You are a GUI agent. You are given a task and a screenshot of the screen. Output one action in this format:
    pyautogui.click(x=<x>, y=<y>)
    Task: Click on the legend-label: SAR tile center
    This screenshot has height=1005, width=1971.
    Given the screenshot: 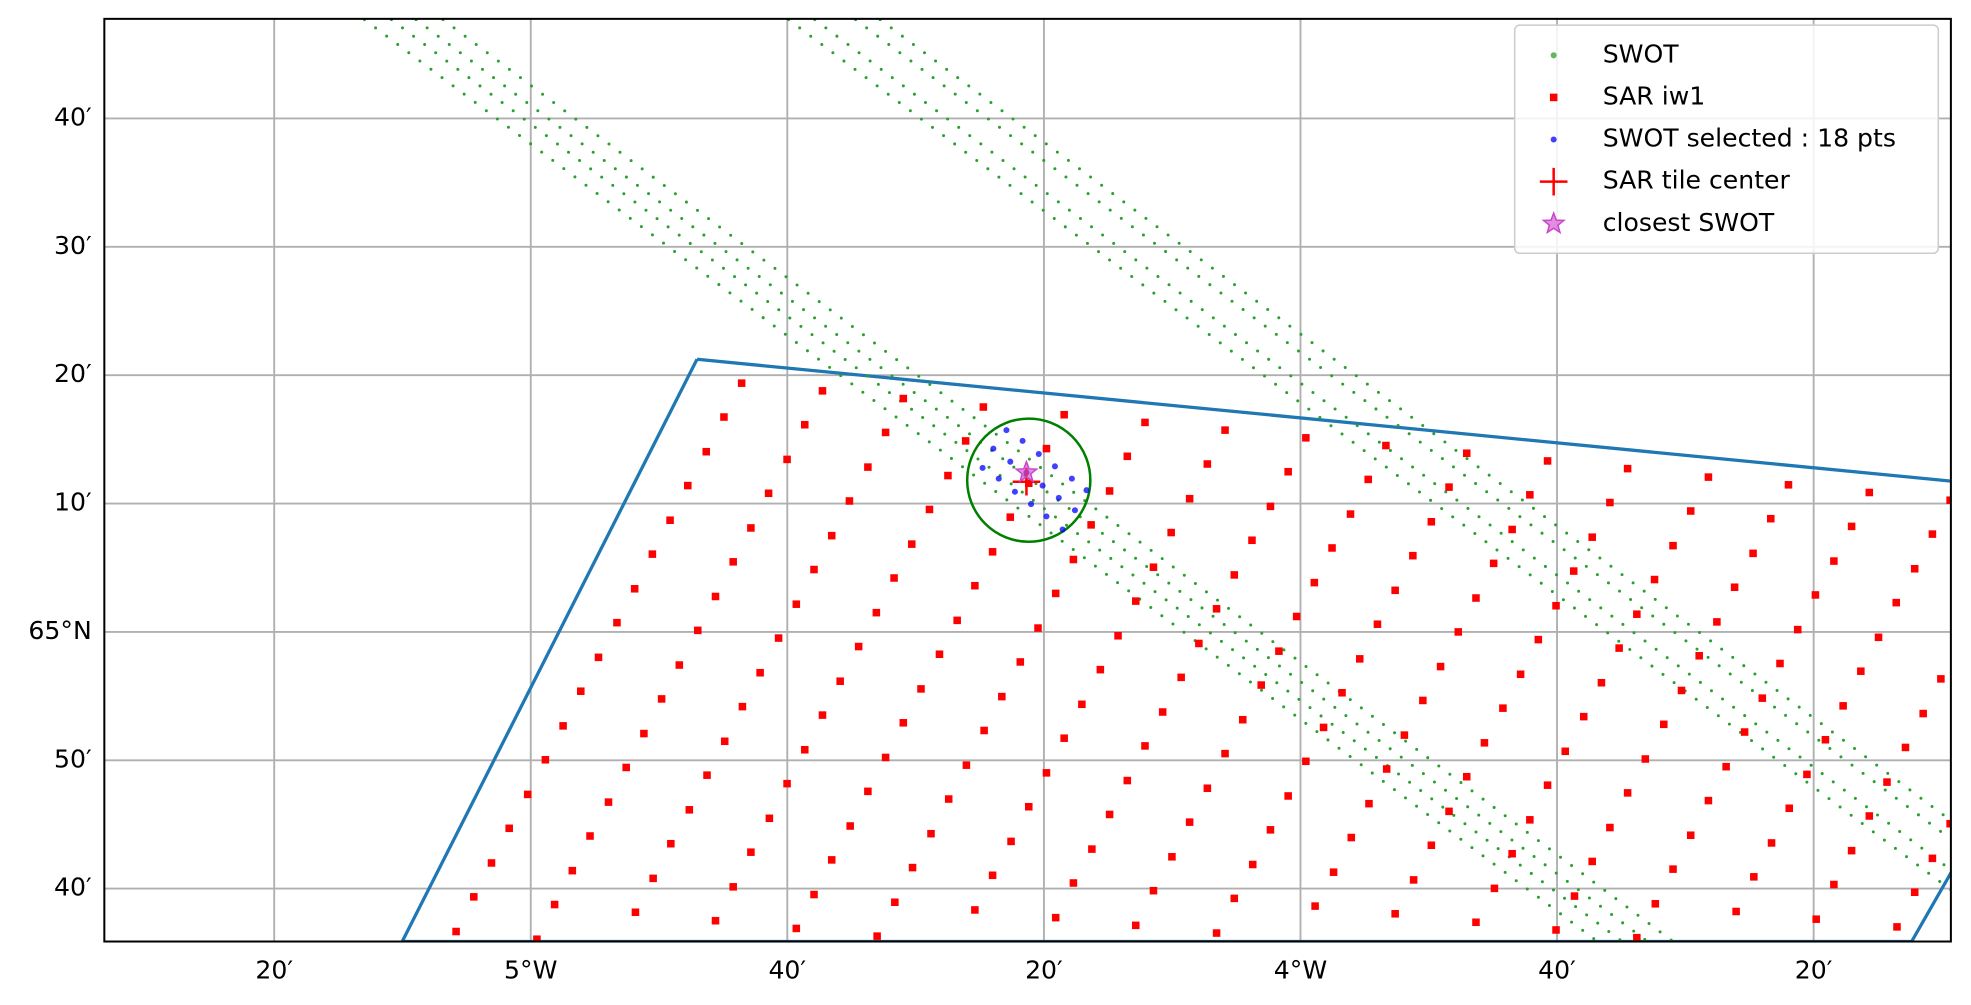 What is the action you would take?
    pyautogui.click(x=1697, y=180)
    